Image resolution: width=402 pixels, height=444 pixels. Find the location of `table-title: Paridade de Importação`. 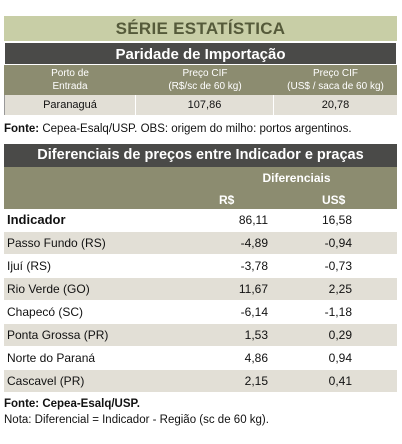

table-title: Paridade de Importação is located at coordinates (200, 53).